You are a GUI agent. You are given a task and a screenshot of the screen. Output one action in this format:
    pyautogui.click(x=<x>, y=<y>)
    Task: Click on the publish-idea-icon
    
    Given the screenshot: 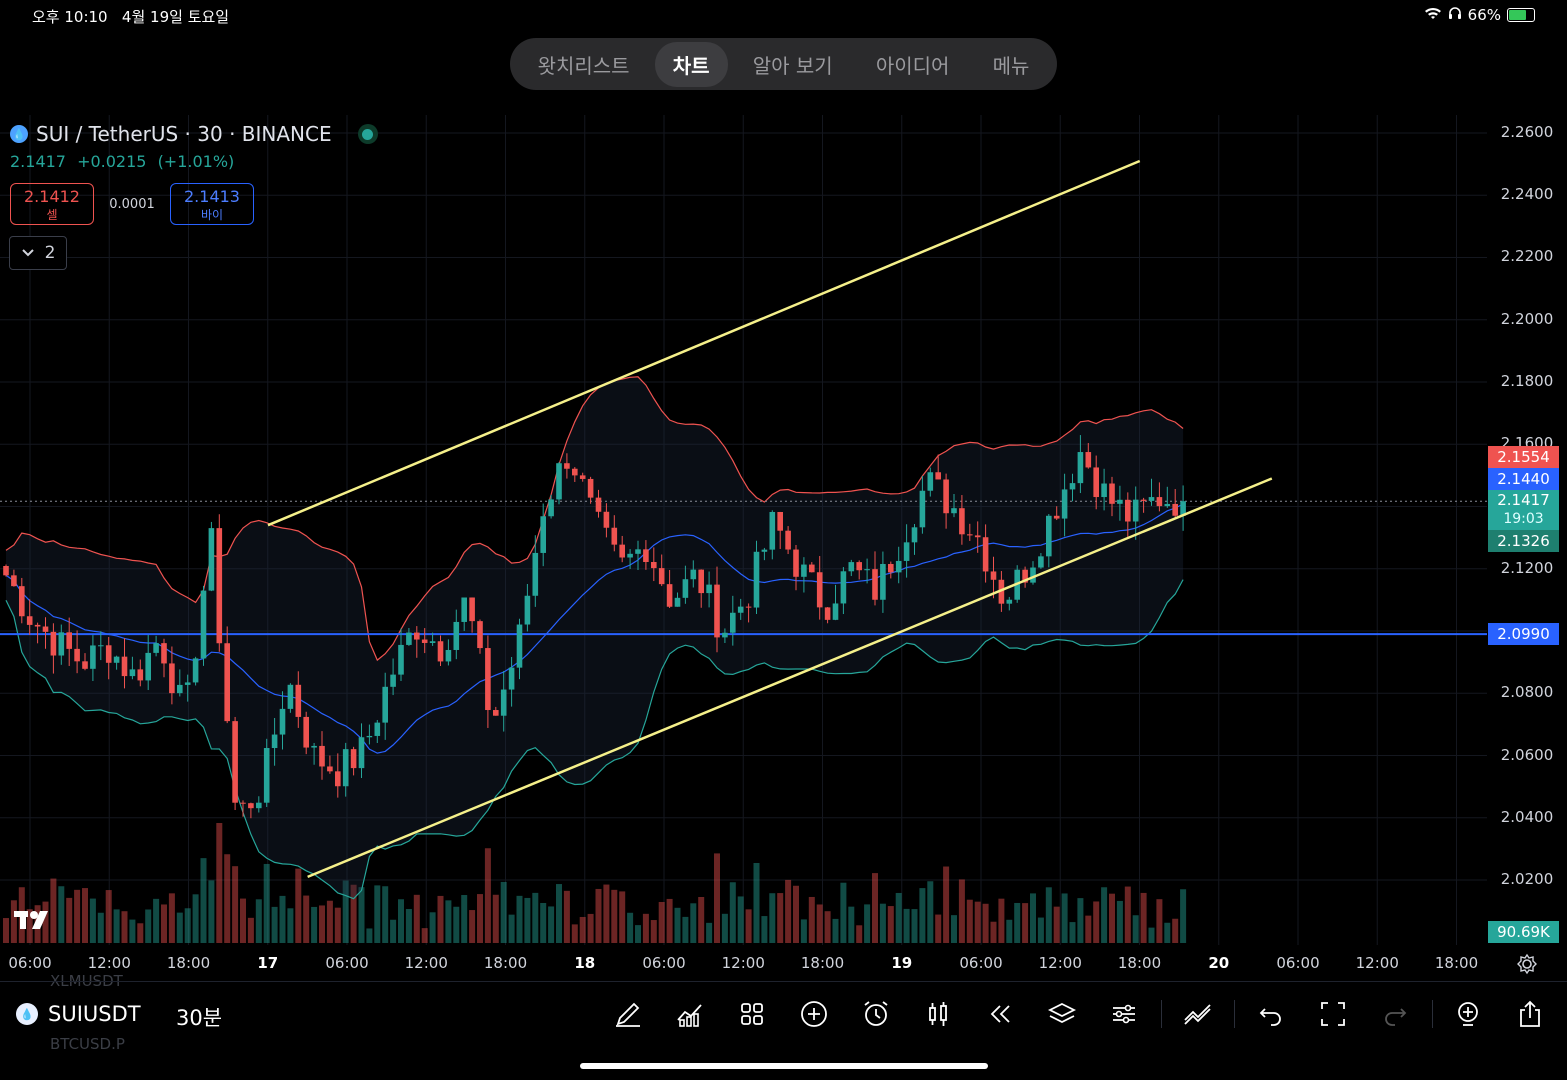 What is the action you would take?
    pyautogui.click(x=1468, y=1014)
    